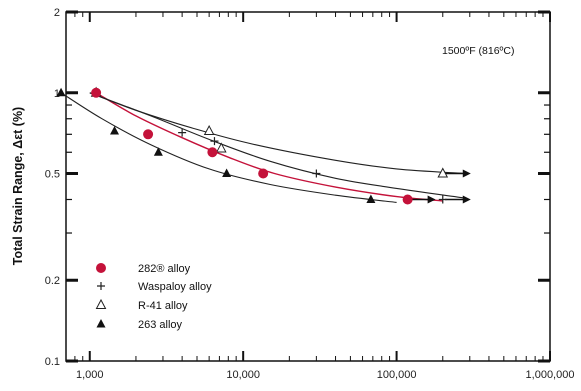  Describe the element at coordinates (325, 375) in the screenshot. I see `x-tick-labels: 1,000 10,000 100,000 1,000,000` at that location.